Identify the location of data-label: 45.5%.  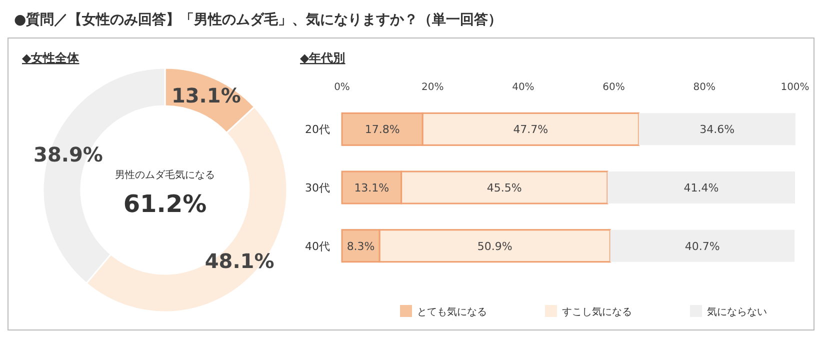
(504, 188).